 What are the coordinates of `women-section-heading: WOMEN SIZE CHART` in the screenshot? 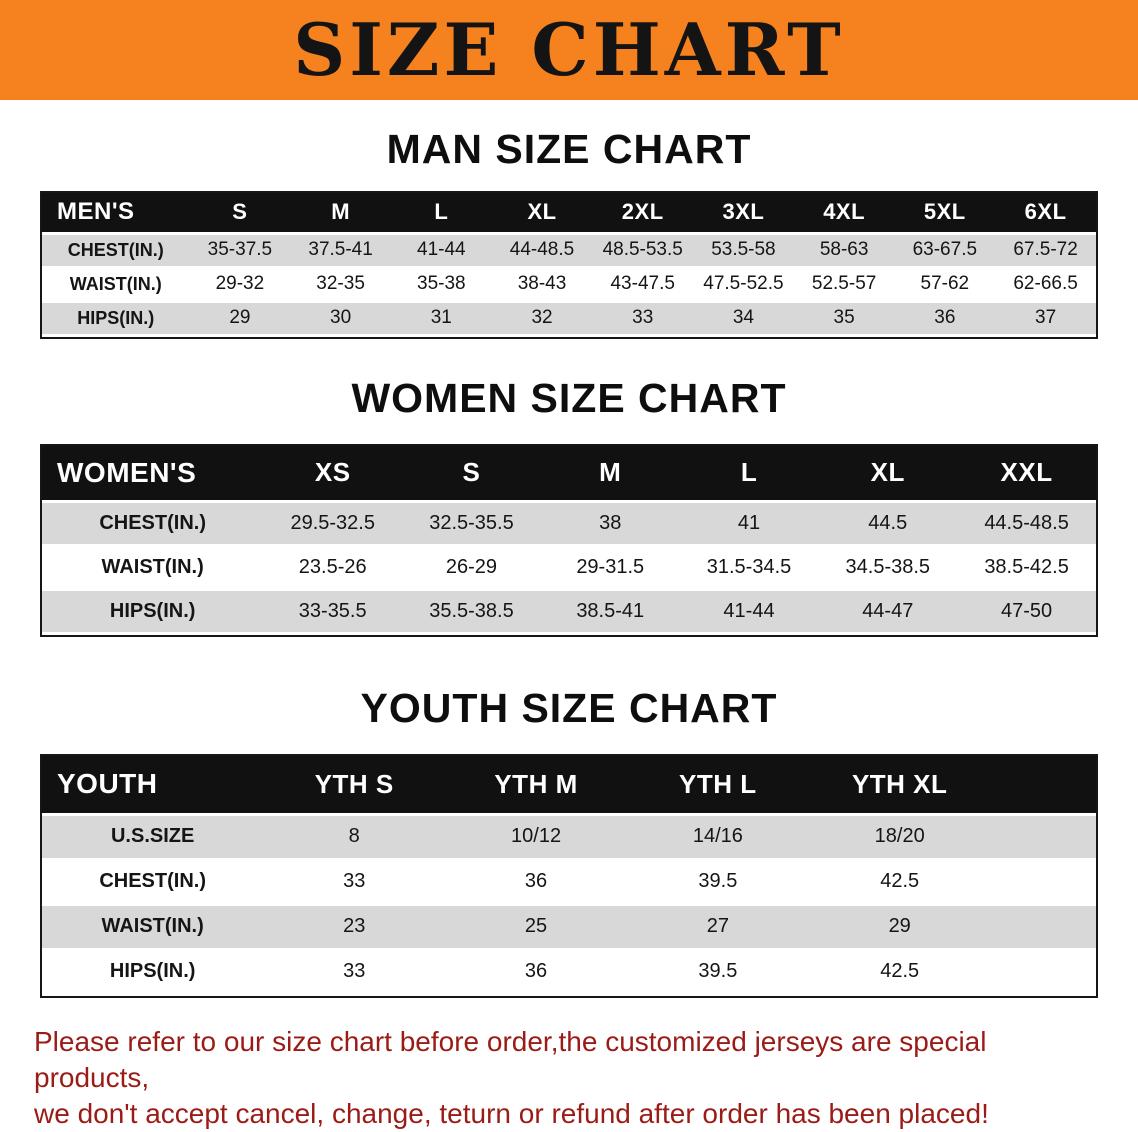 It's located at (569, 397).